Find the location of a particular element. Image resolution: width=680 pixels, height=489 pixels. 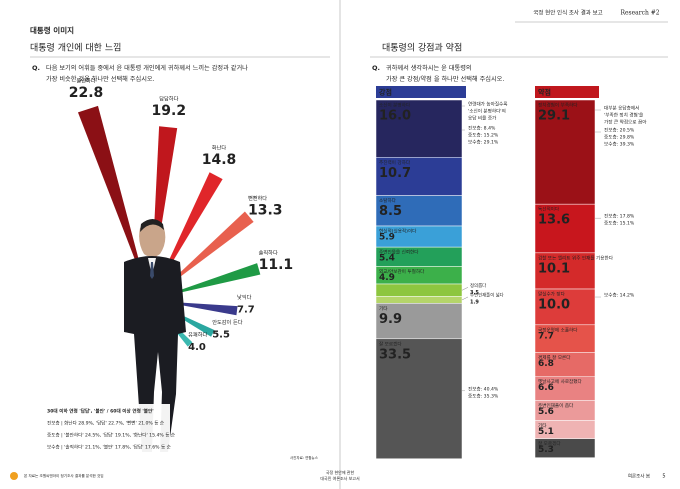

fan-value: 13.3 is located at coordinates (265, 211).